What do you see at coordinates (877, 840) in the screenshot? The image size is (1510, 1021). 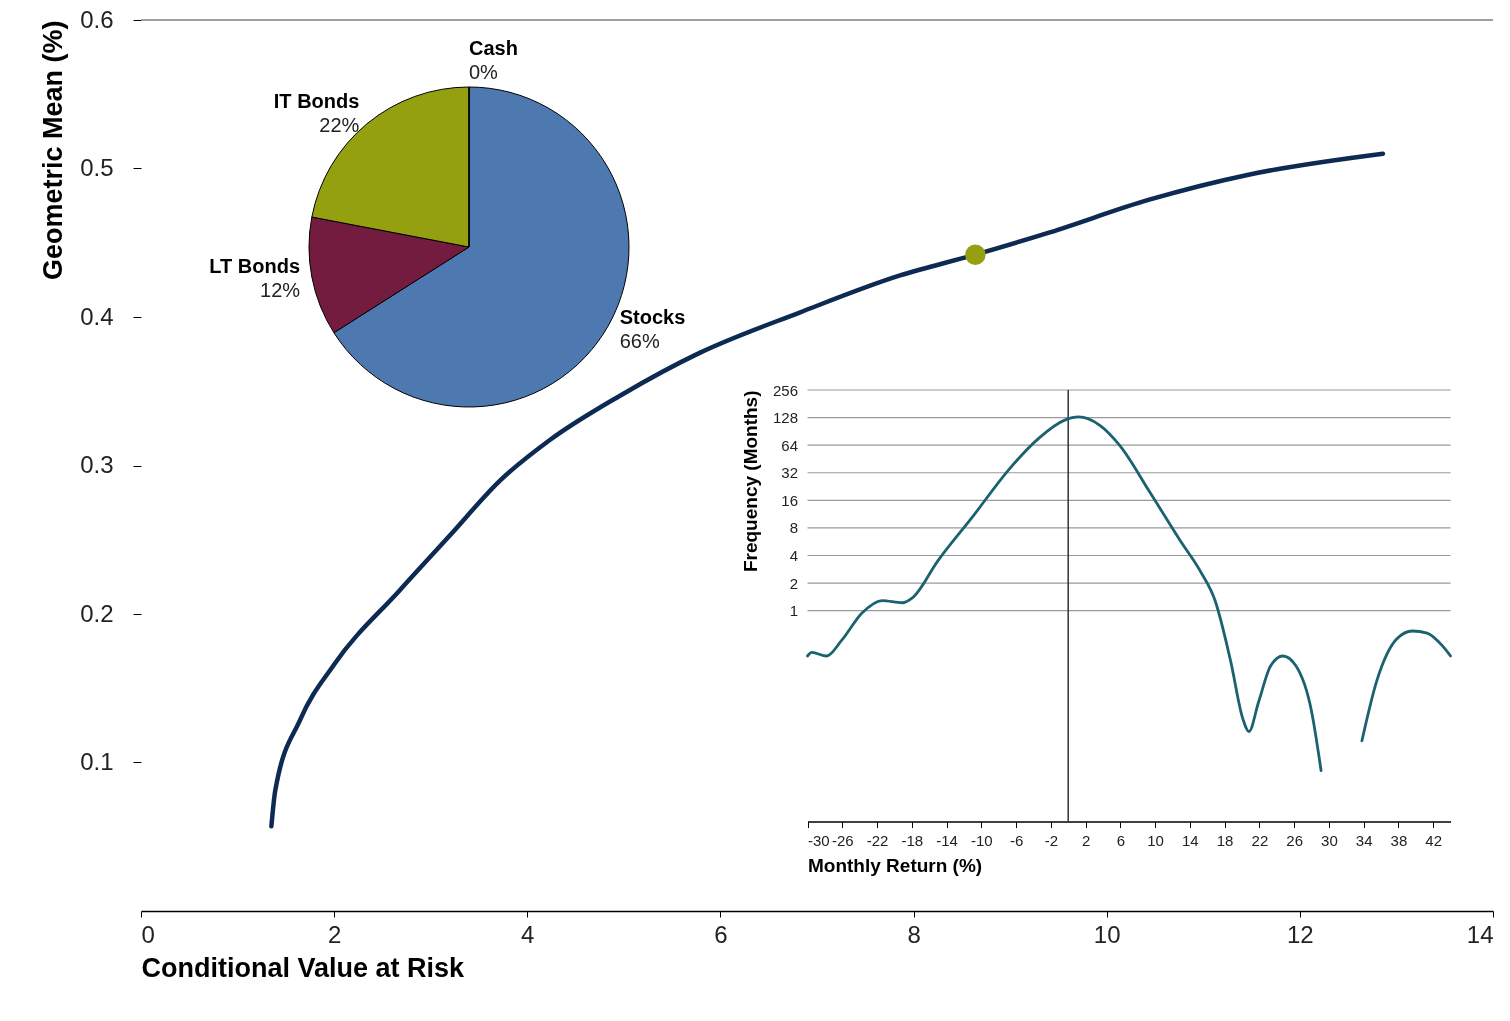 I see `x-tick-label: -22` at bounding box center [877, 840].